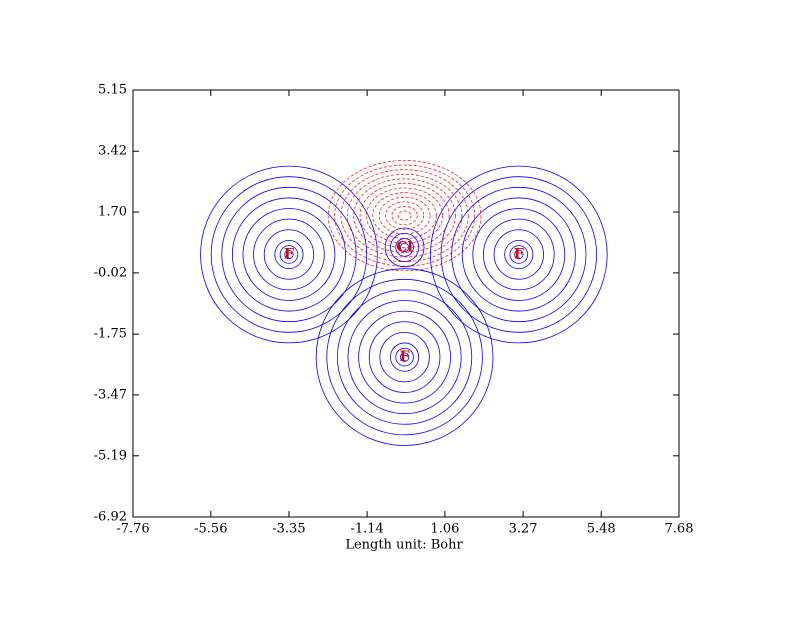 The image size is (800, 640). What do you see at coordinates (110, 517) in the screenshot?
I see `y-tick-label: -6.92` at bounding box center [110, 517].